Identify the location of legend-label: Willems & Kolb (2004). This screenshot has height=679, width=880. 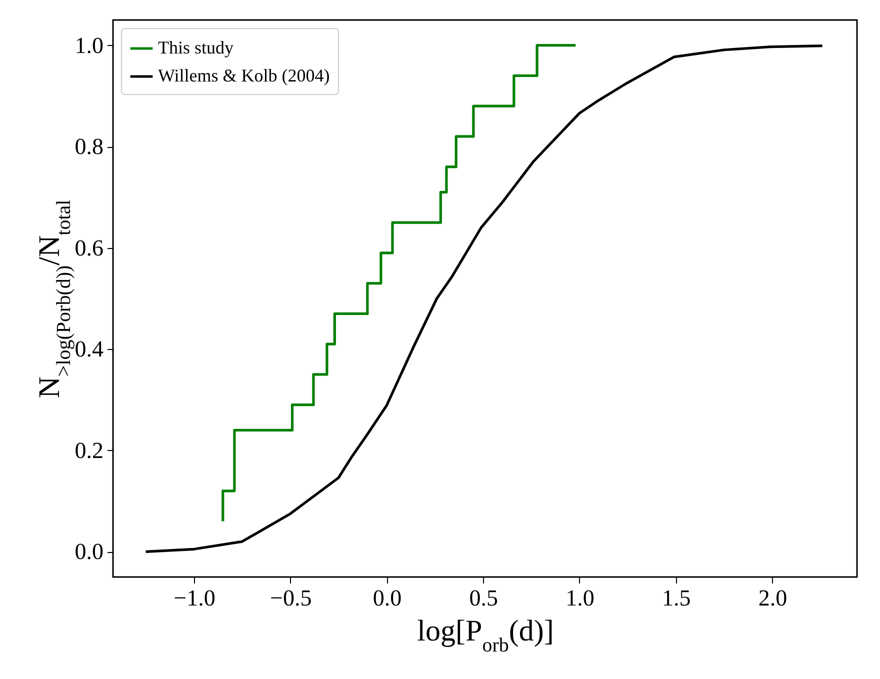
(244, 76).